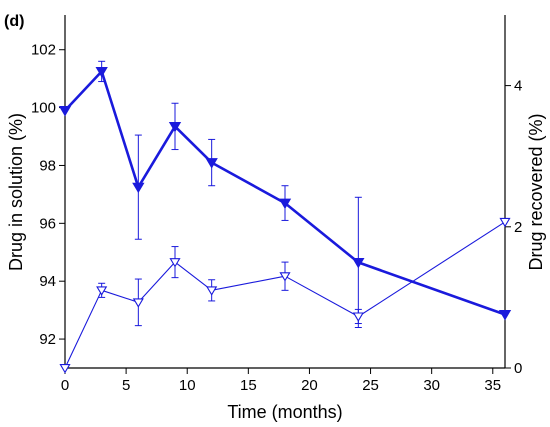 Image resolution: width=550 pixels, height=427 pixels. I want to click on left-y-tick-label: 98, so click(47, 165).